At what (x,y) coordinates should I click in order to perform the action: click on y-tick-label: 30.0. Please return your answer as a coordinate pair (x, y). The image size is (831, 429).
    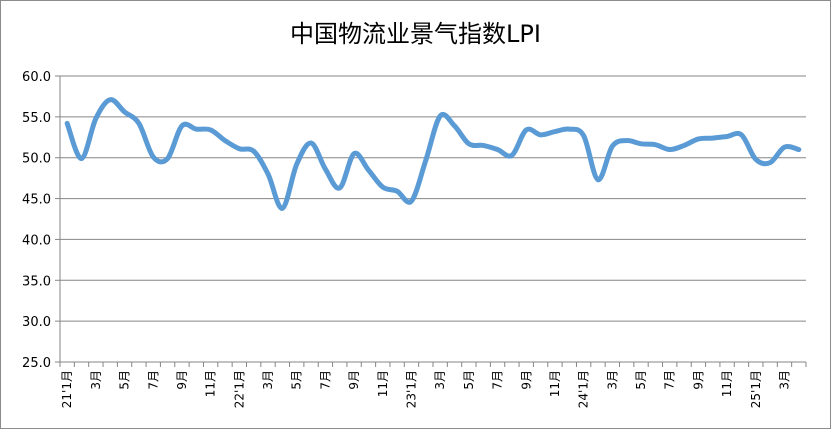
    Looking at the image, I should click on (36, 322).